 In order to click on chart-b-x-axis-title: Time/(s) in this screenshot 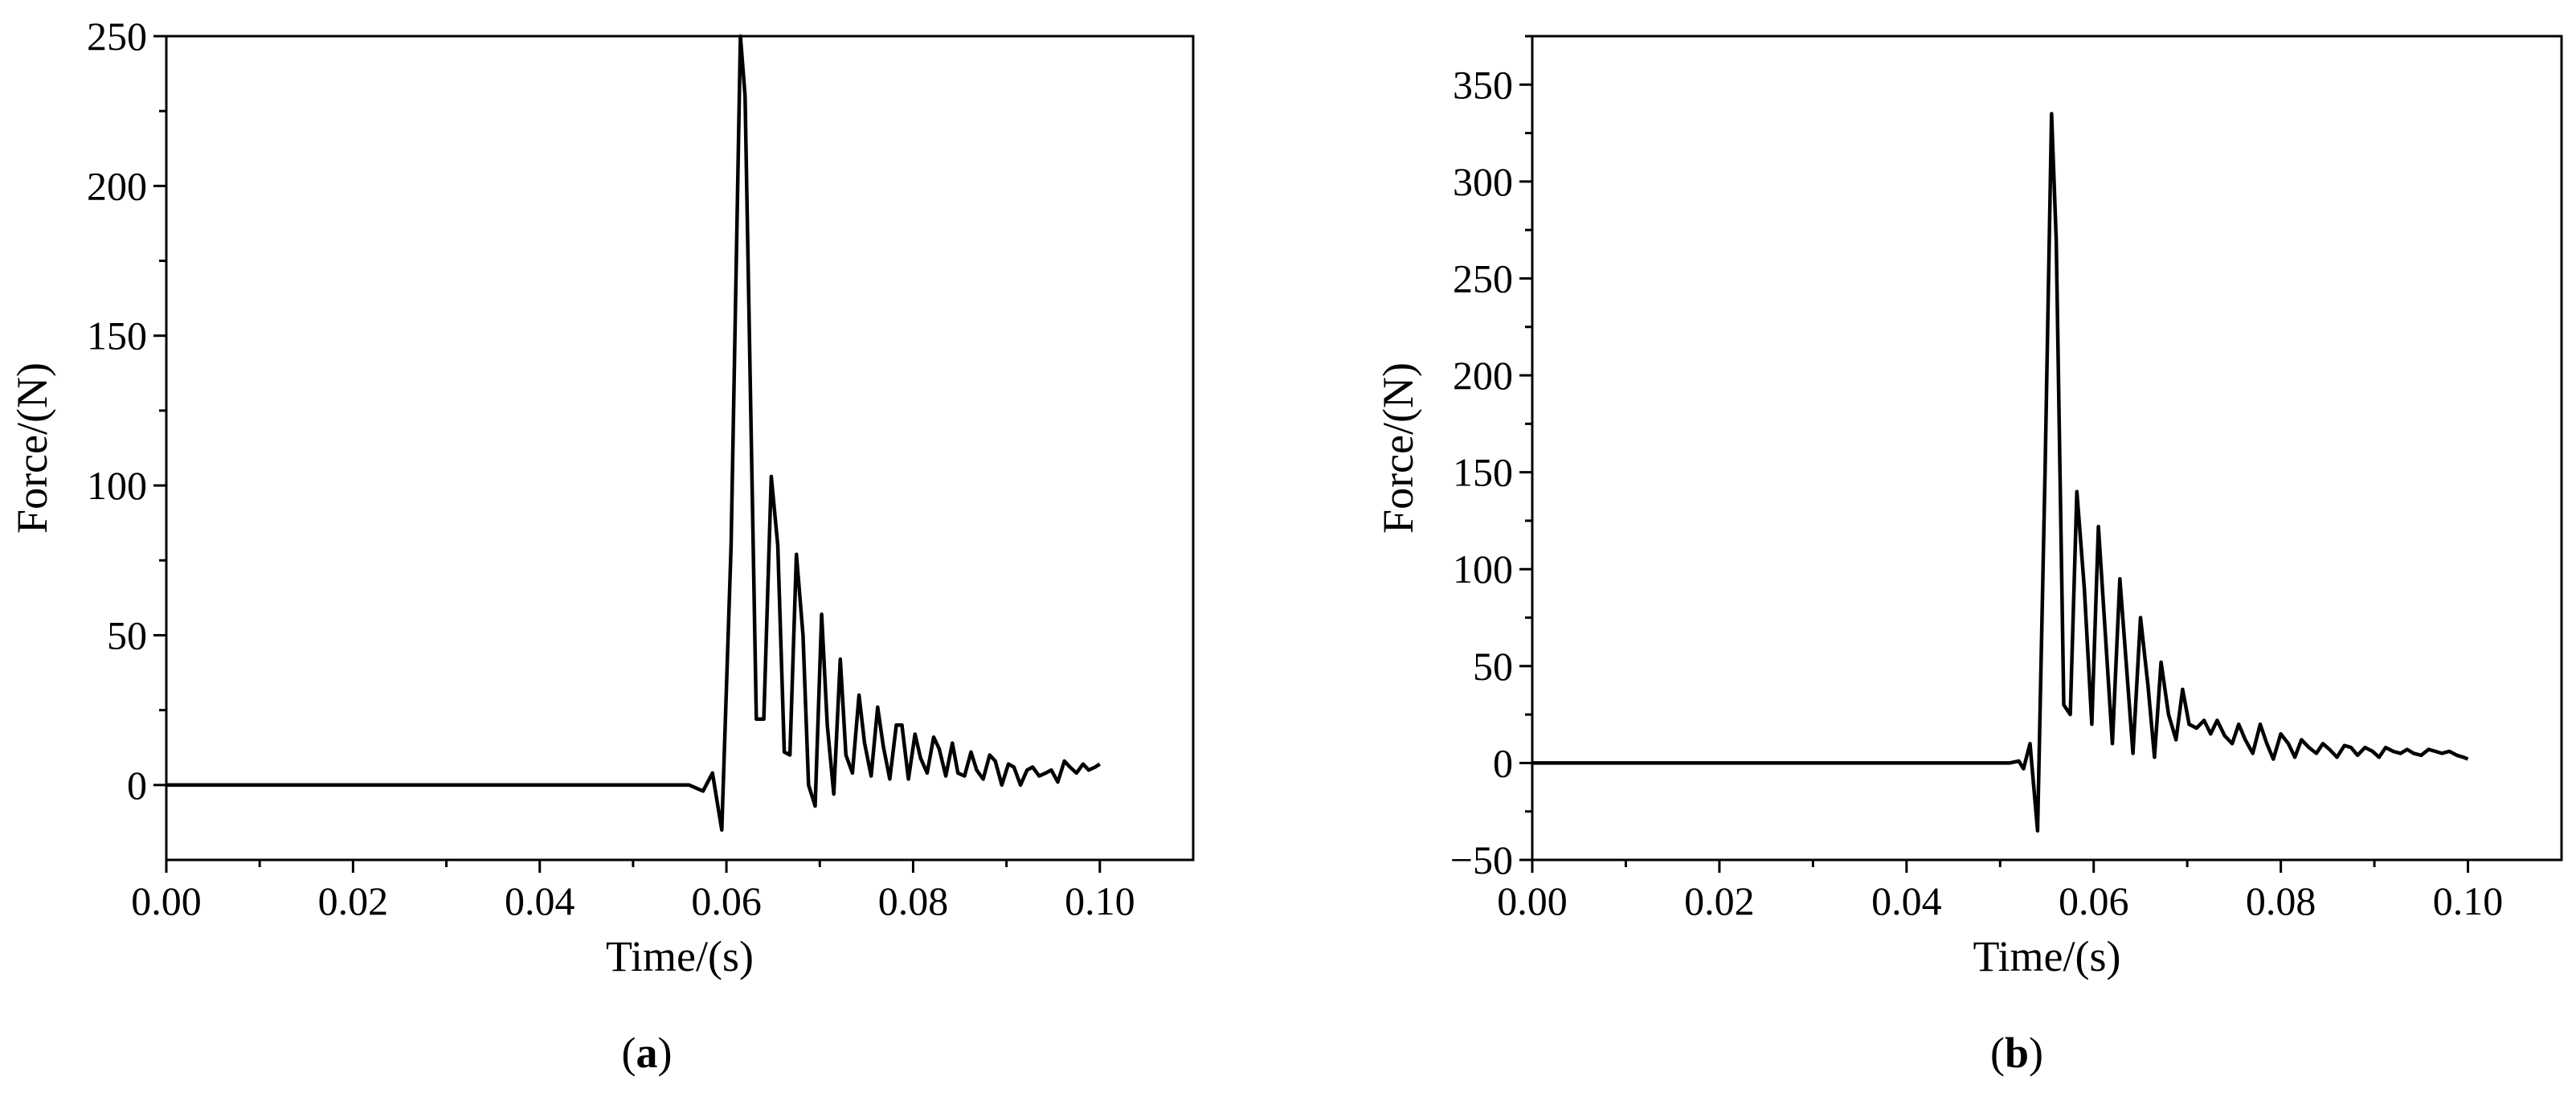, I will do `click(2046, 956)`.